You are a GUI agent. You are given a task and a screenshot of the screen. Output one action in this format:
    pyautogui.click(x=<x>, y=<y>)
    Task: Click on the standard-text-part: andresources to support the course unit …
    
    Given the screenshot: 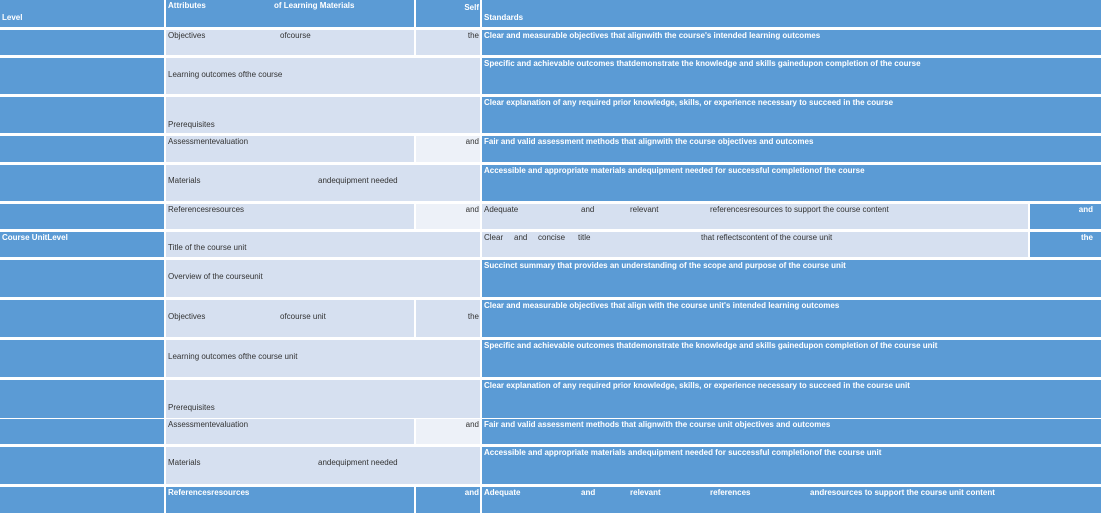 What is the action you would take?
    pyautogui.click(x=902, y=492)
    